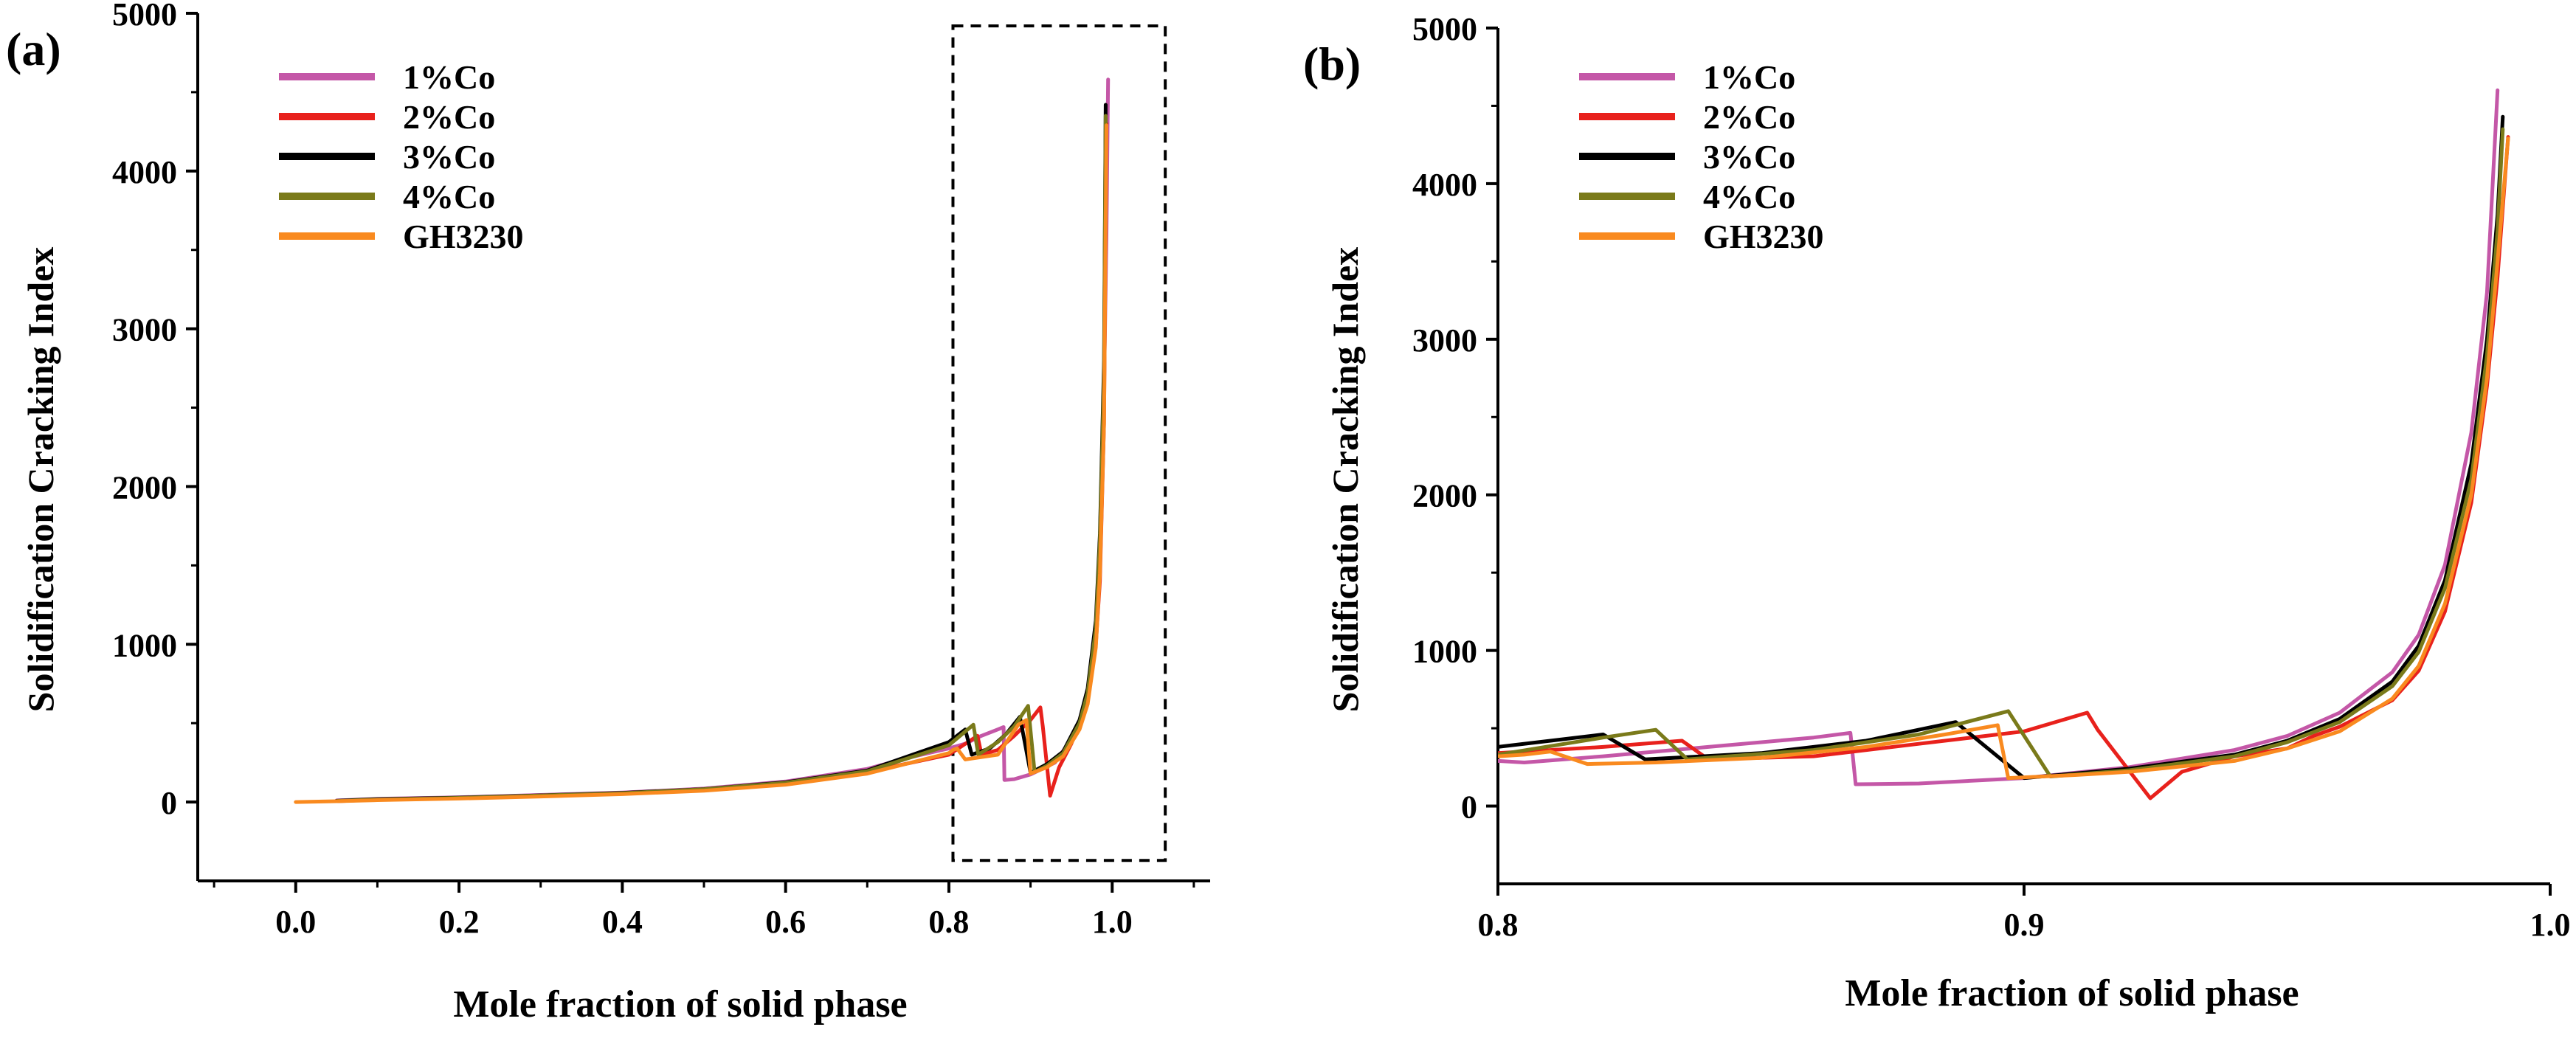 This screenshot has width=2576, height=1041. Describe the element at coordinates (2024, 925) in the screenshot. I see `panel-b-x-tick-label: 0.9` at that location.